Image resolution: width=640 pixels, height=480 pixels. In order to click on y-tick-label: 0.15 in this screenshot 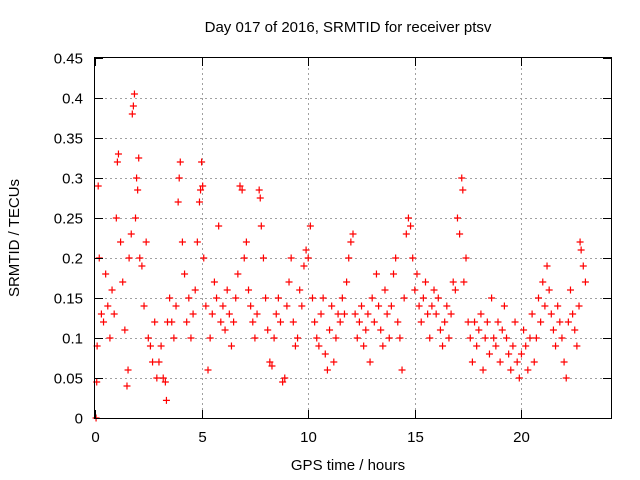, I will do `click(68, 299)`.